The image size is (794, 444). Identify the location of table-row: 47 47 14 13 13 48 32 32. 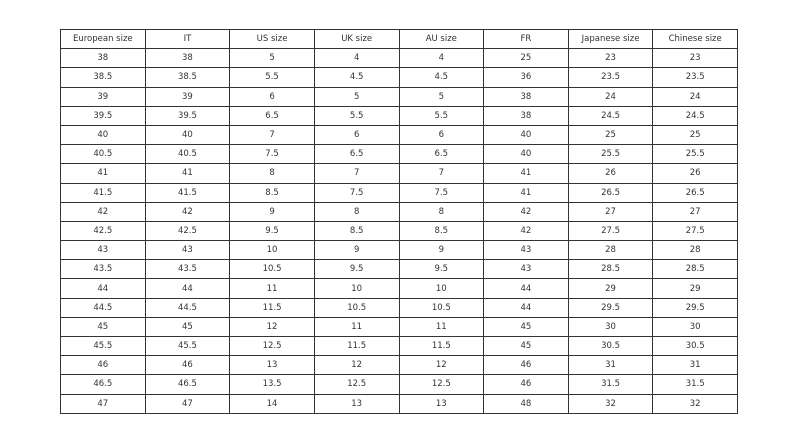
(399, 403).